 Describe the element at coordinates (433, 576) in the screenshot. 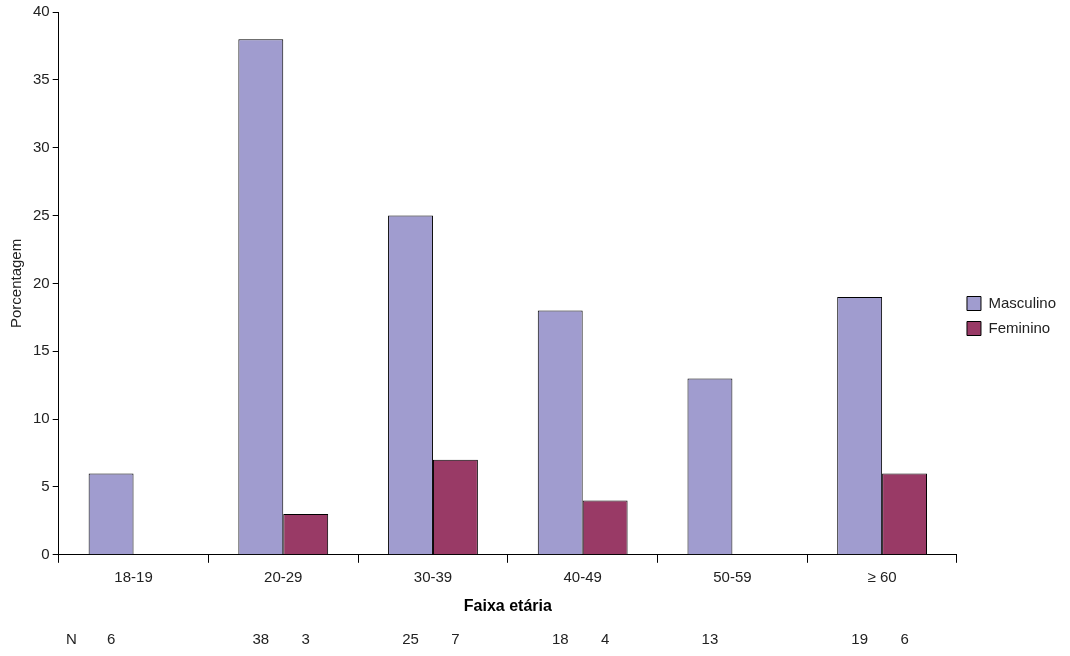

I see `x-tick-label: 30-39` at that location.